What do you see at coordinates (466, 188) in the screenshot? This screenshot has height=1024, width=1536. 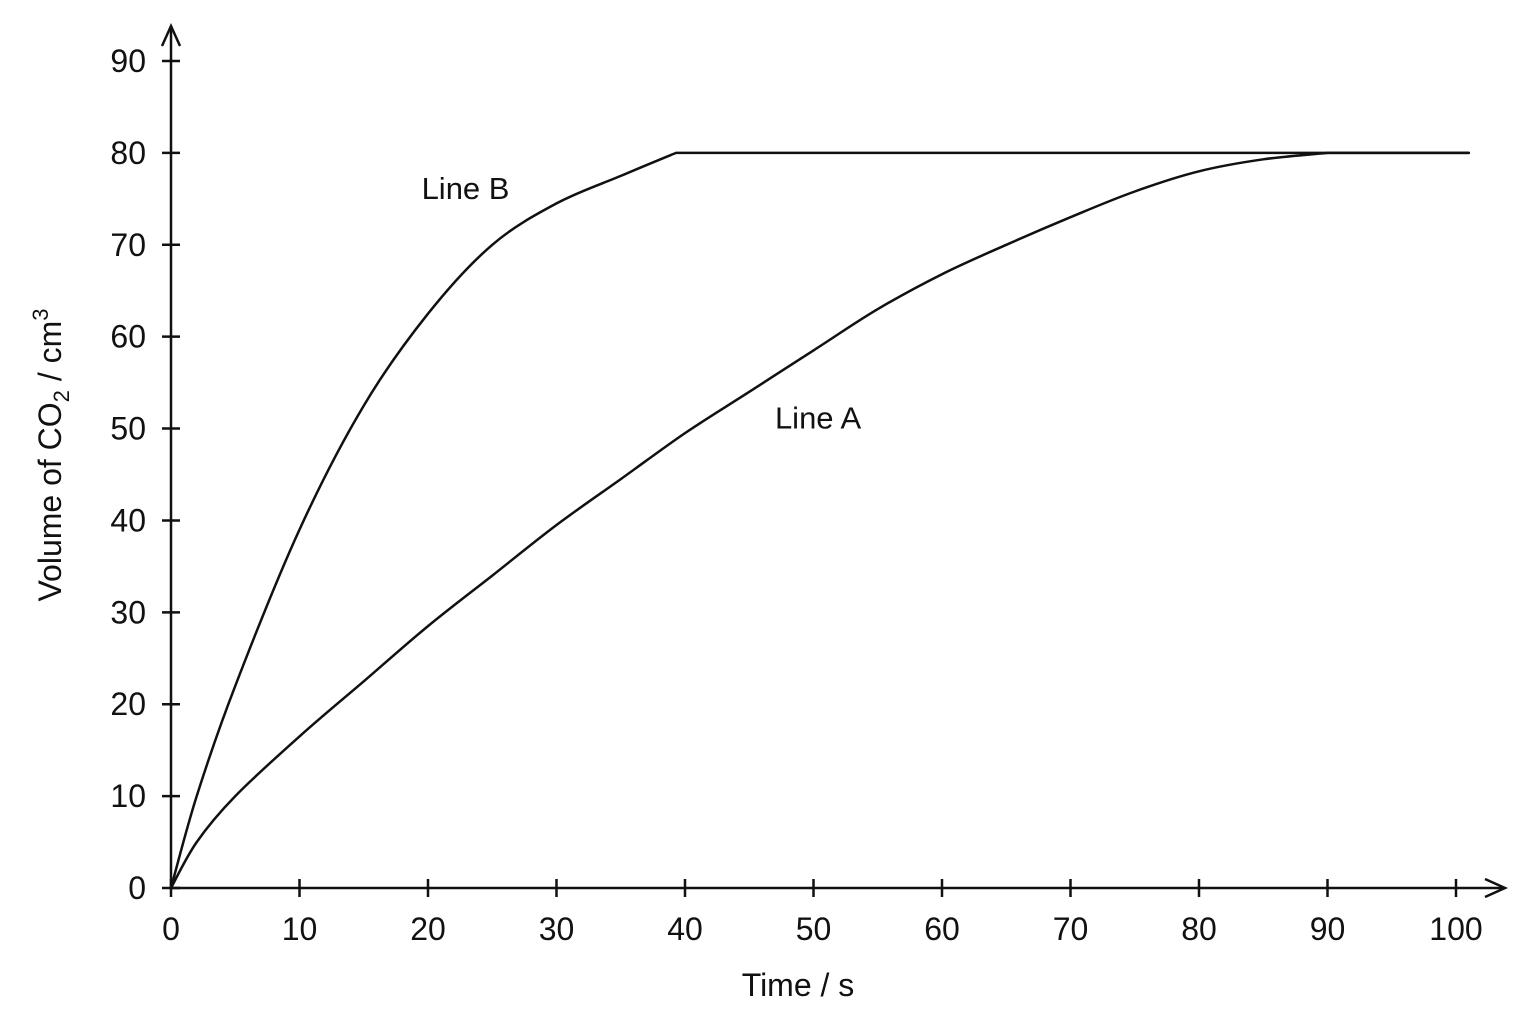 I see `series-label-line-b: Line B` at bounding box center [466, 188].